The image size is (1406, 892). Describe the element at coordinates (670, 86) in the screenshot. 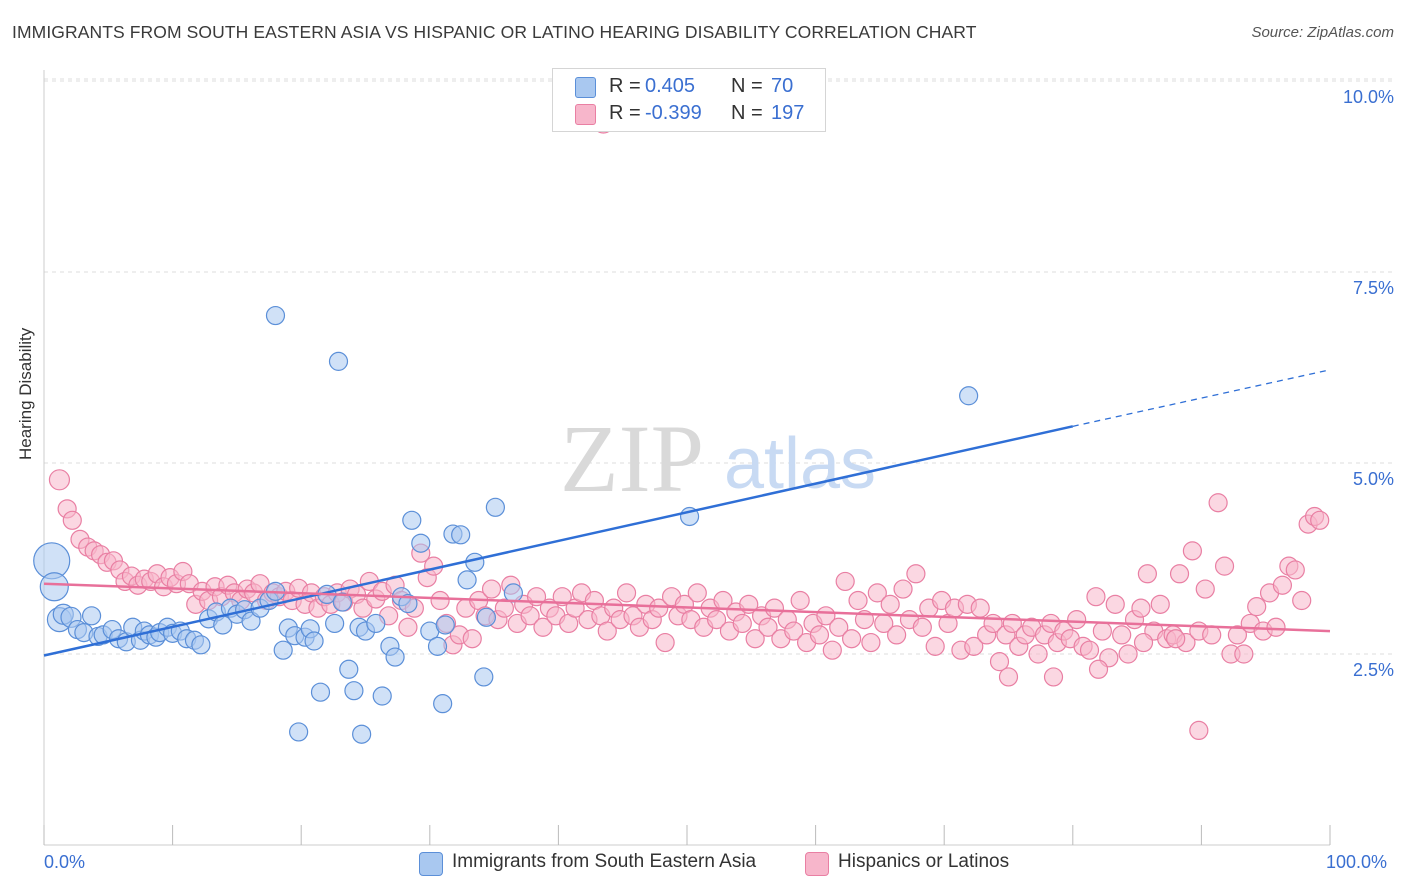

I see `legend-r-value-sea: 0.405` at that location.